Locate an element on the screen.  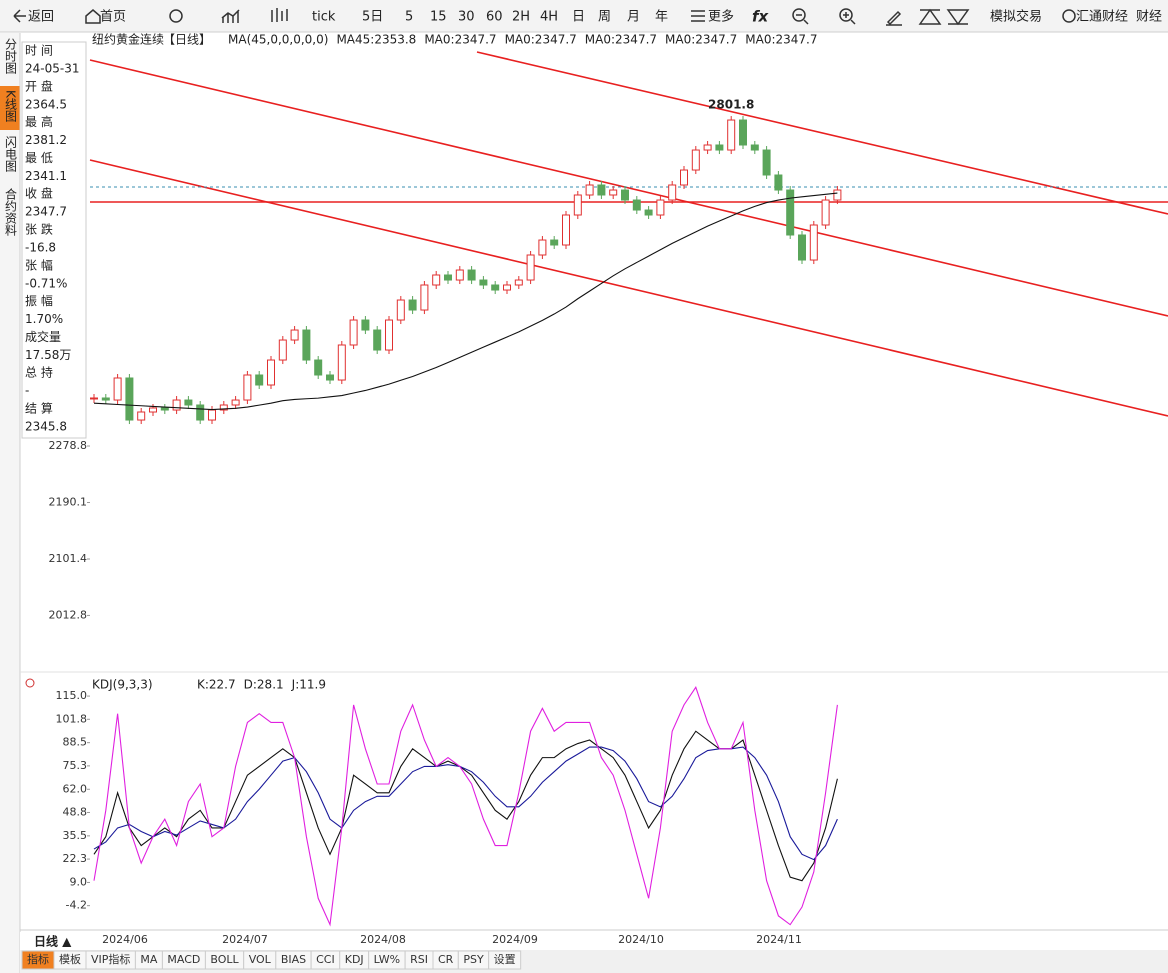
toolbar-button: 15 is located at coordinates (438, 17).